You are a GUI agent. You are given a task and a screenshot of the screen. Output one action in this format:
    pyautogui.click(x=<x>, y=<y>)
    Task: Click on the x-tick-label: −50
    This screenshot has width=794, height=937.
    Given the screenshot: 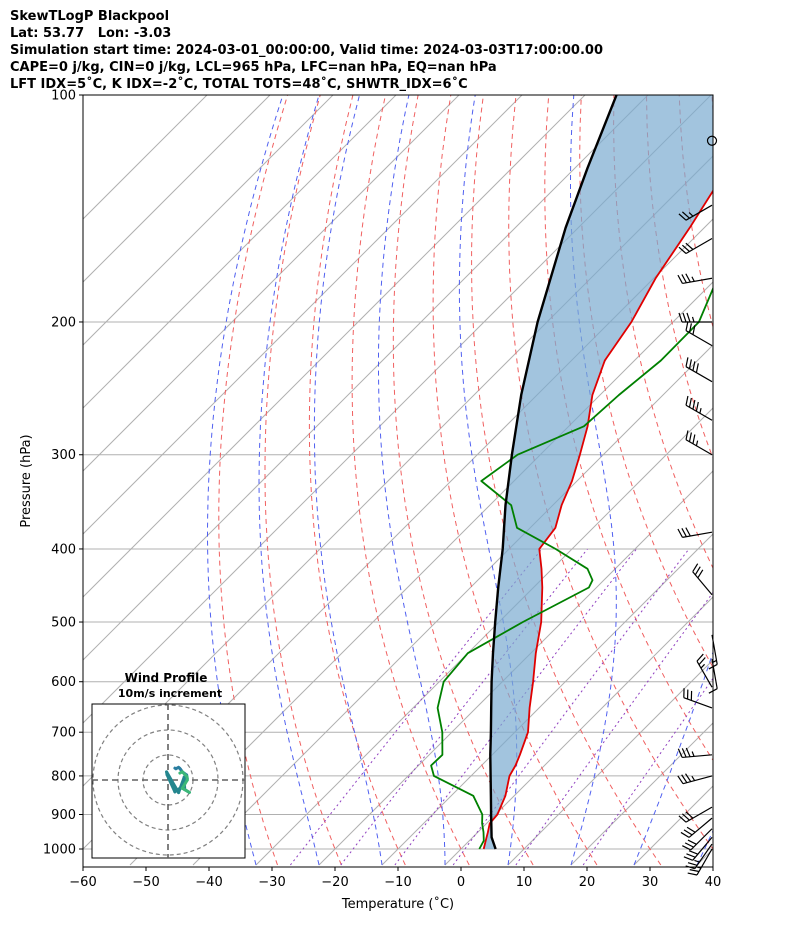 What is the action you would take?
    pyautogui.click(x=145, y=882)
    